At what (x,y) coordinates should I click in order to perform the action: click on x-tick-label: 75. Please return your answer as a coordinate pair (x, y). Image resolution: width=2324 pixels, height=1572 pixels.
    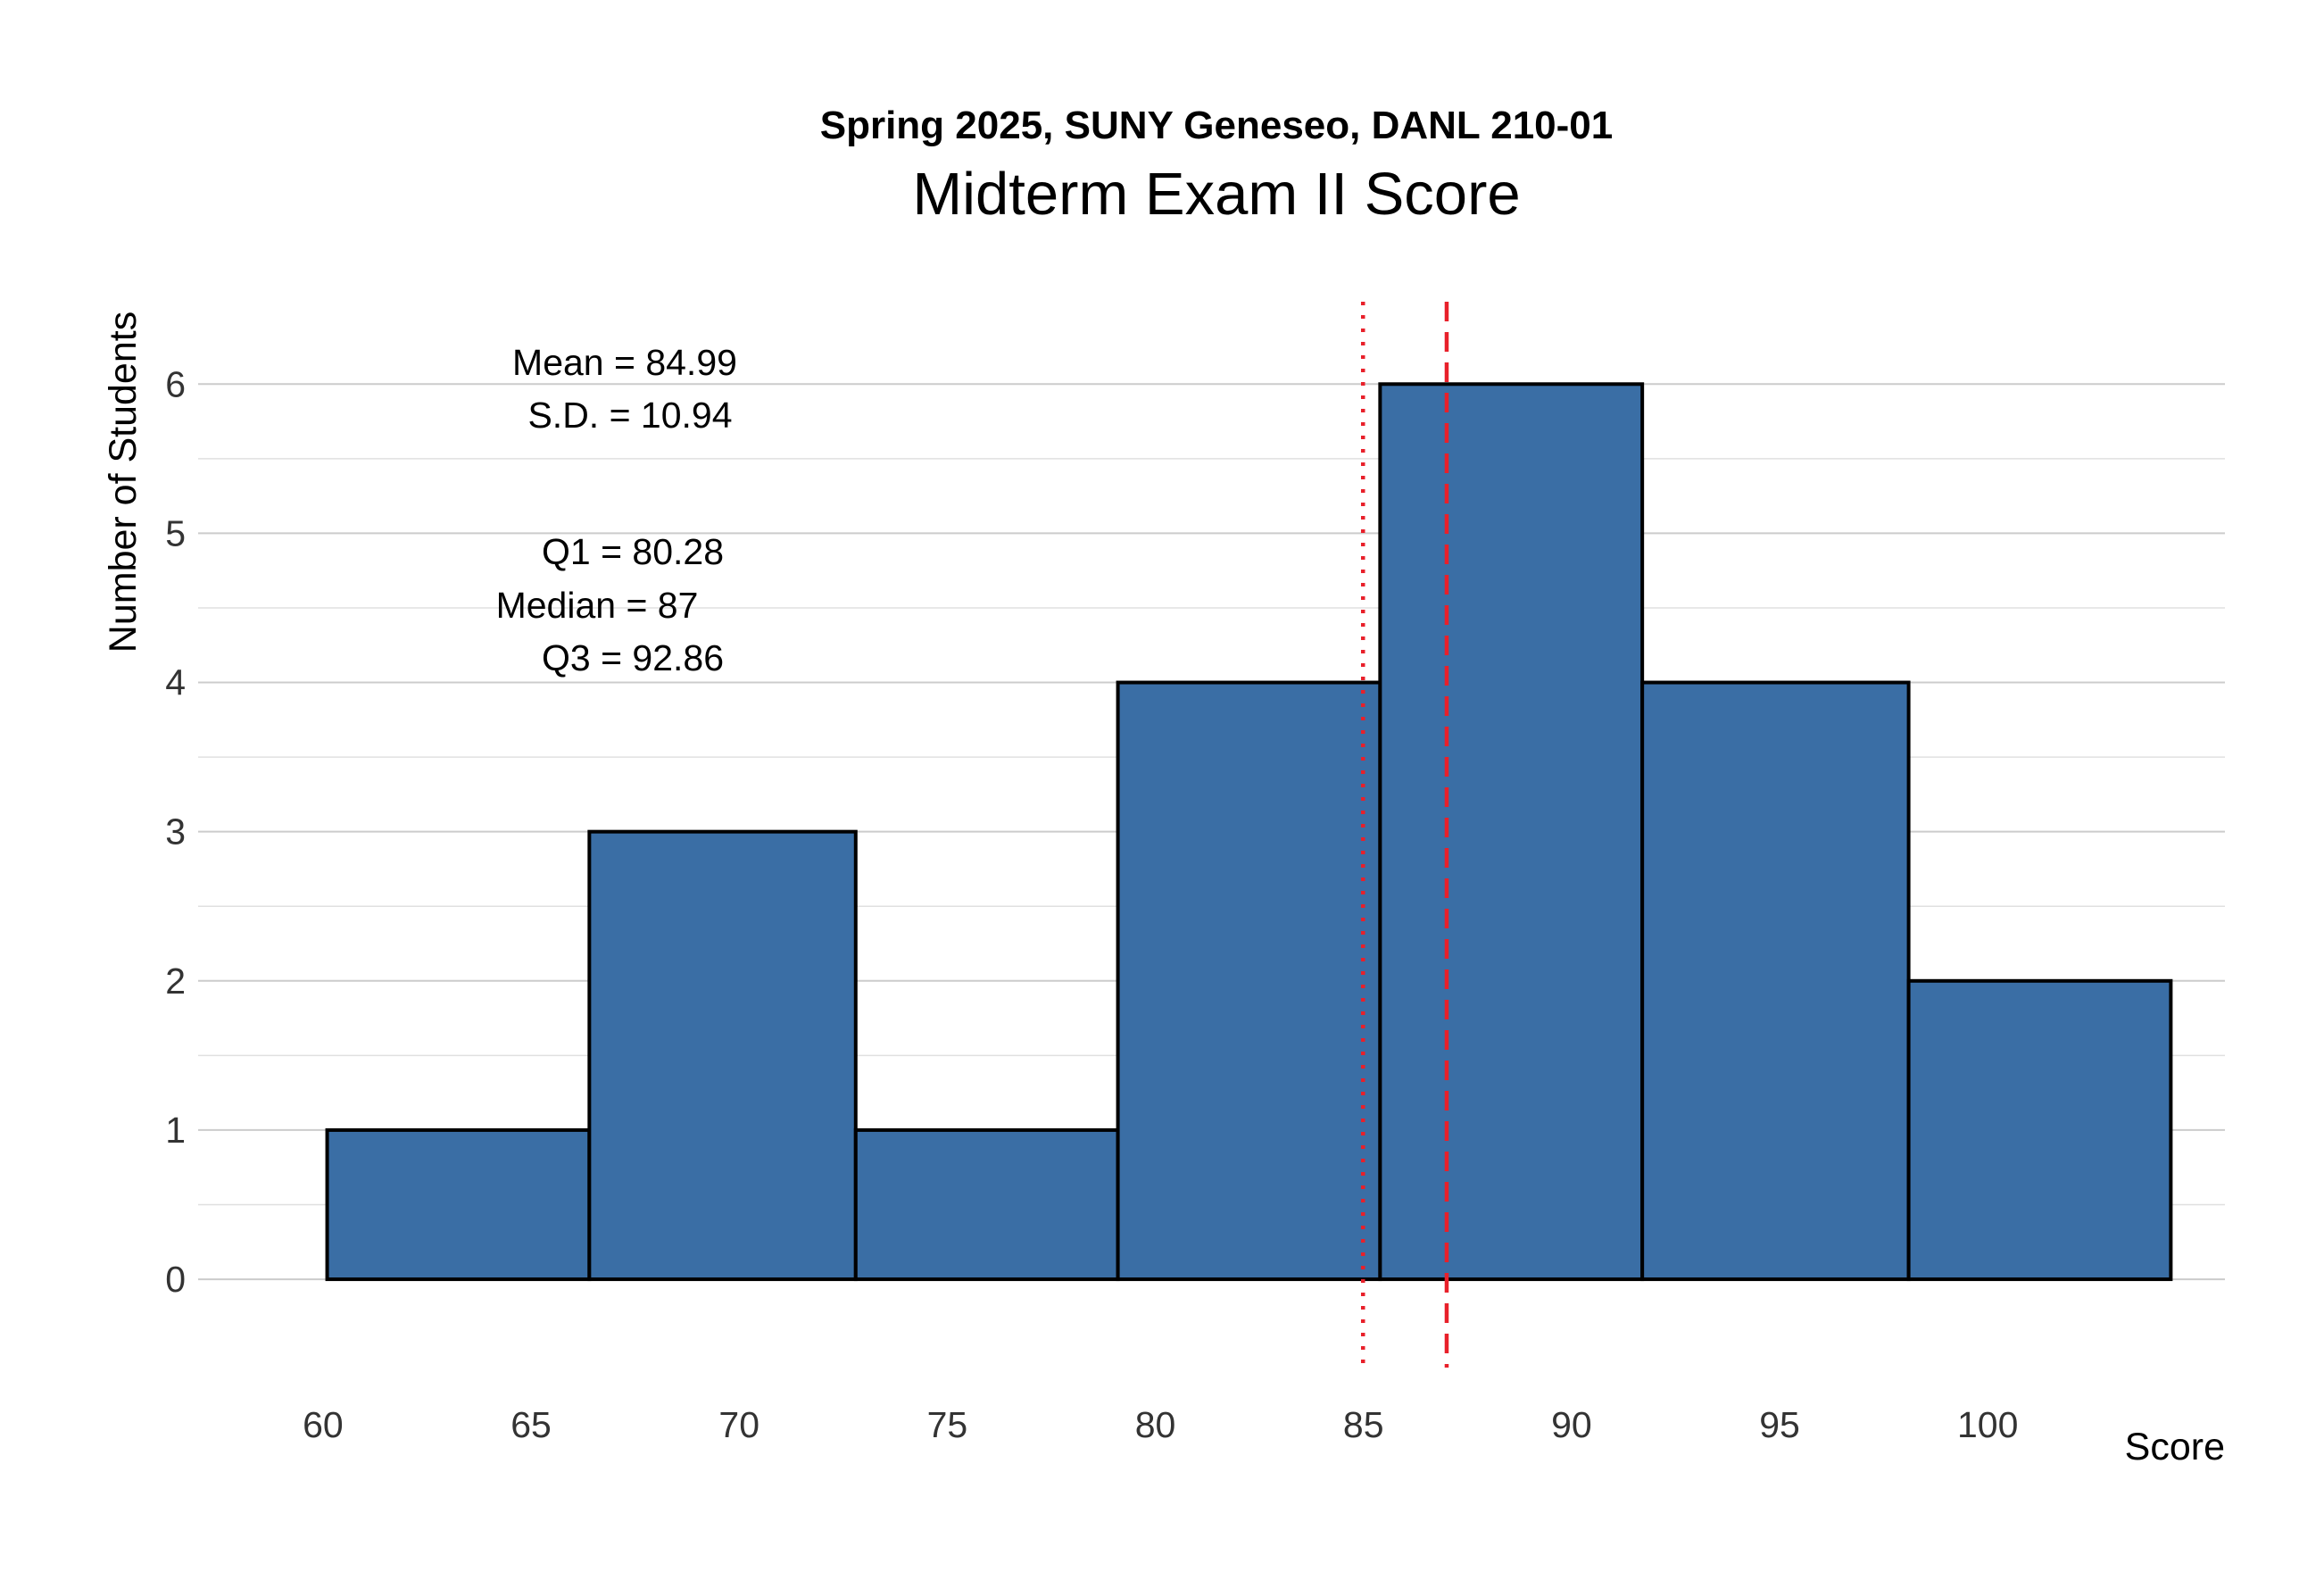
    Looking at the image, I should click on (947, 1424).